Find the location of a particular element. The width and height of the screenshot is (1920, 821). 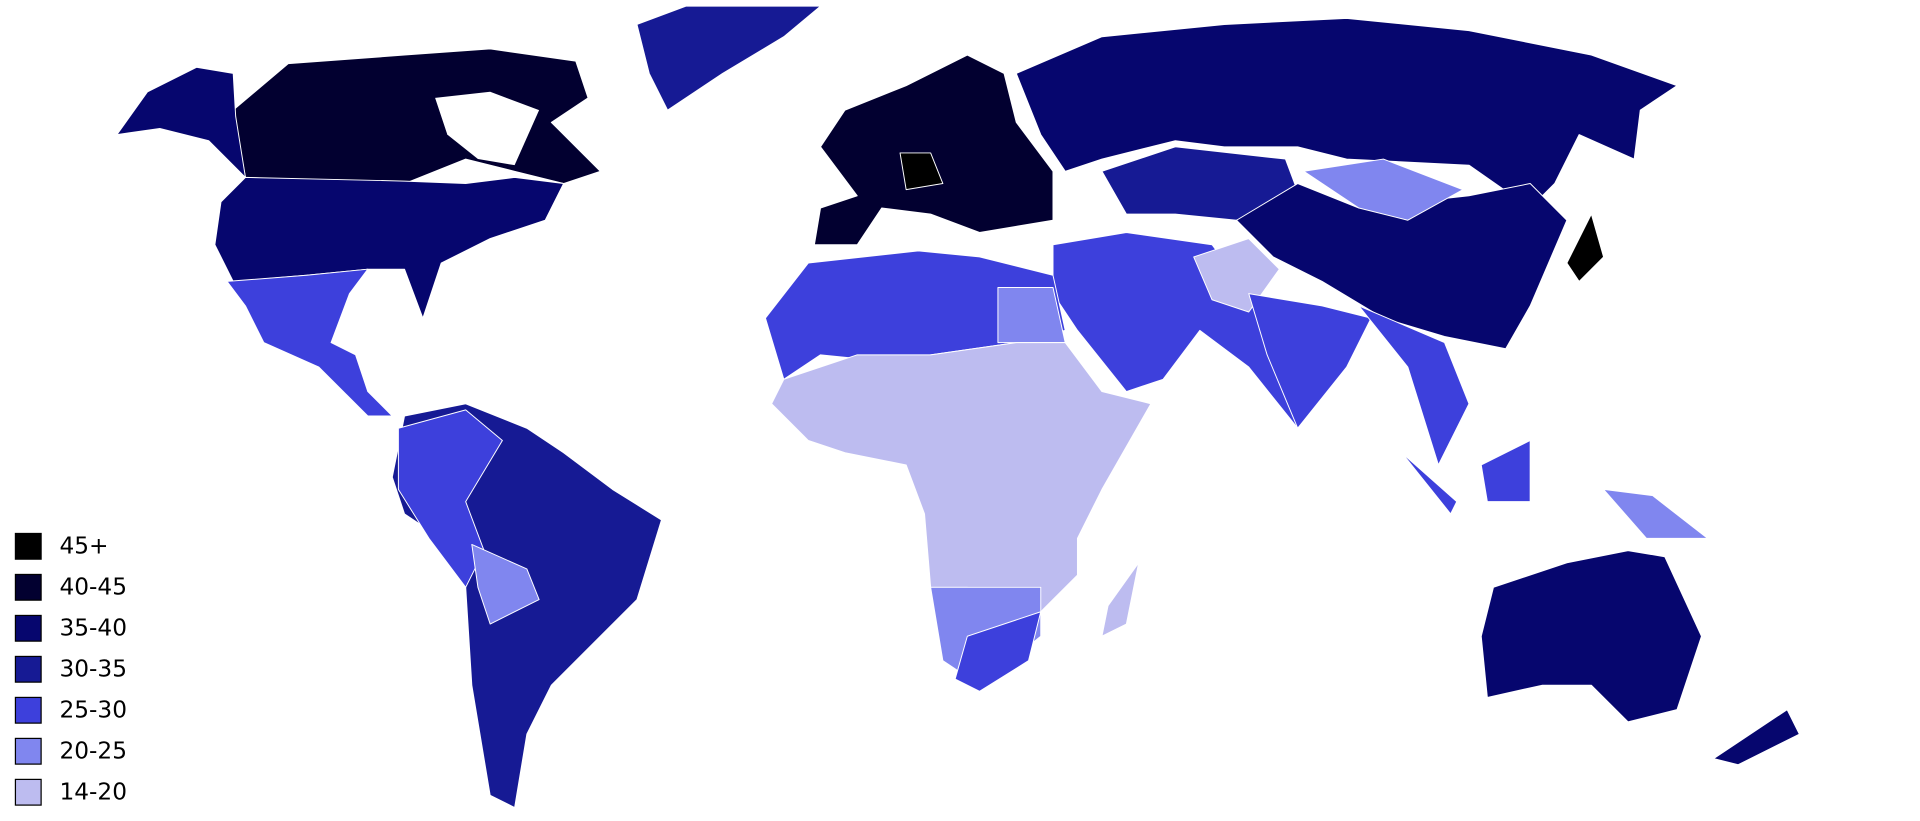

afghanistan-pakistan is located at coordinates (1236, 275).